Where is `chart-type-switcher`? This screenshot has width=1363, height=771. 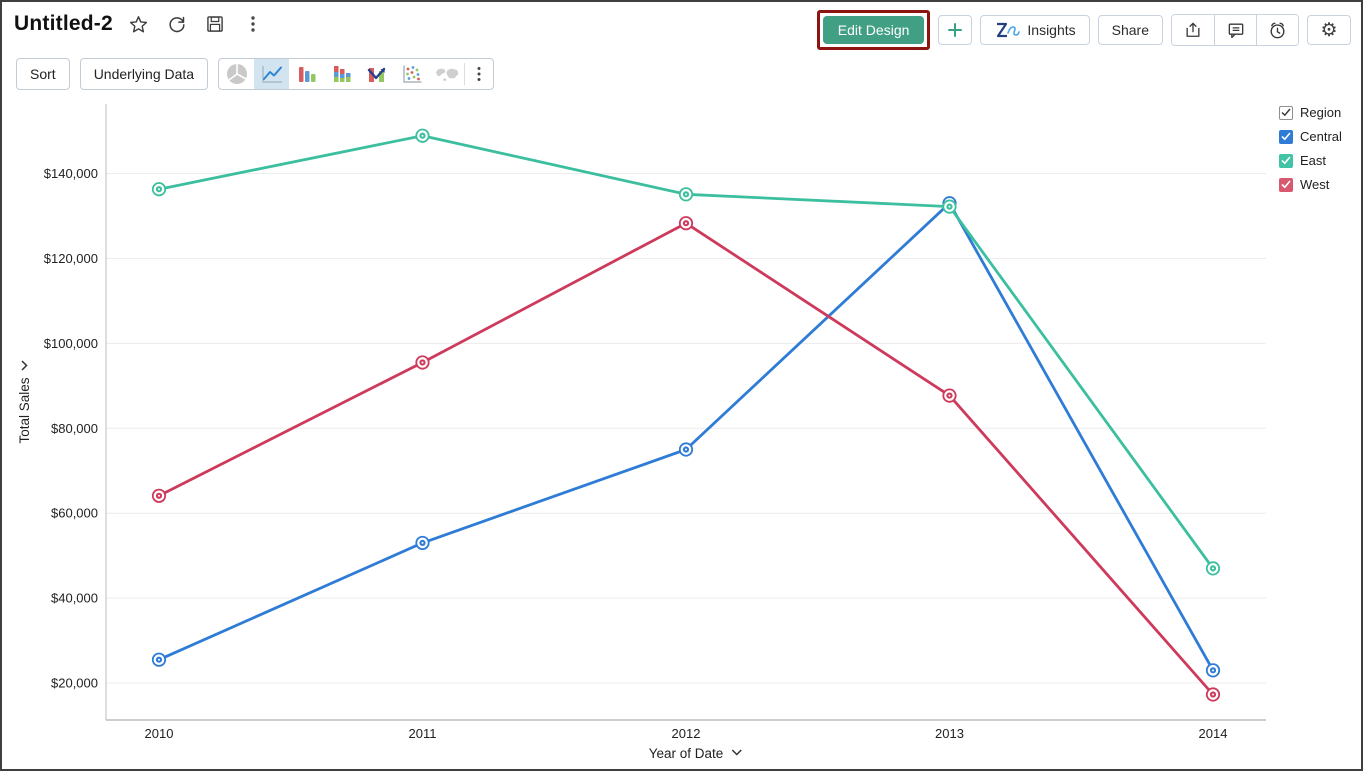 chart-type-switcher is located at coordinates (356, 74).